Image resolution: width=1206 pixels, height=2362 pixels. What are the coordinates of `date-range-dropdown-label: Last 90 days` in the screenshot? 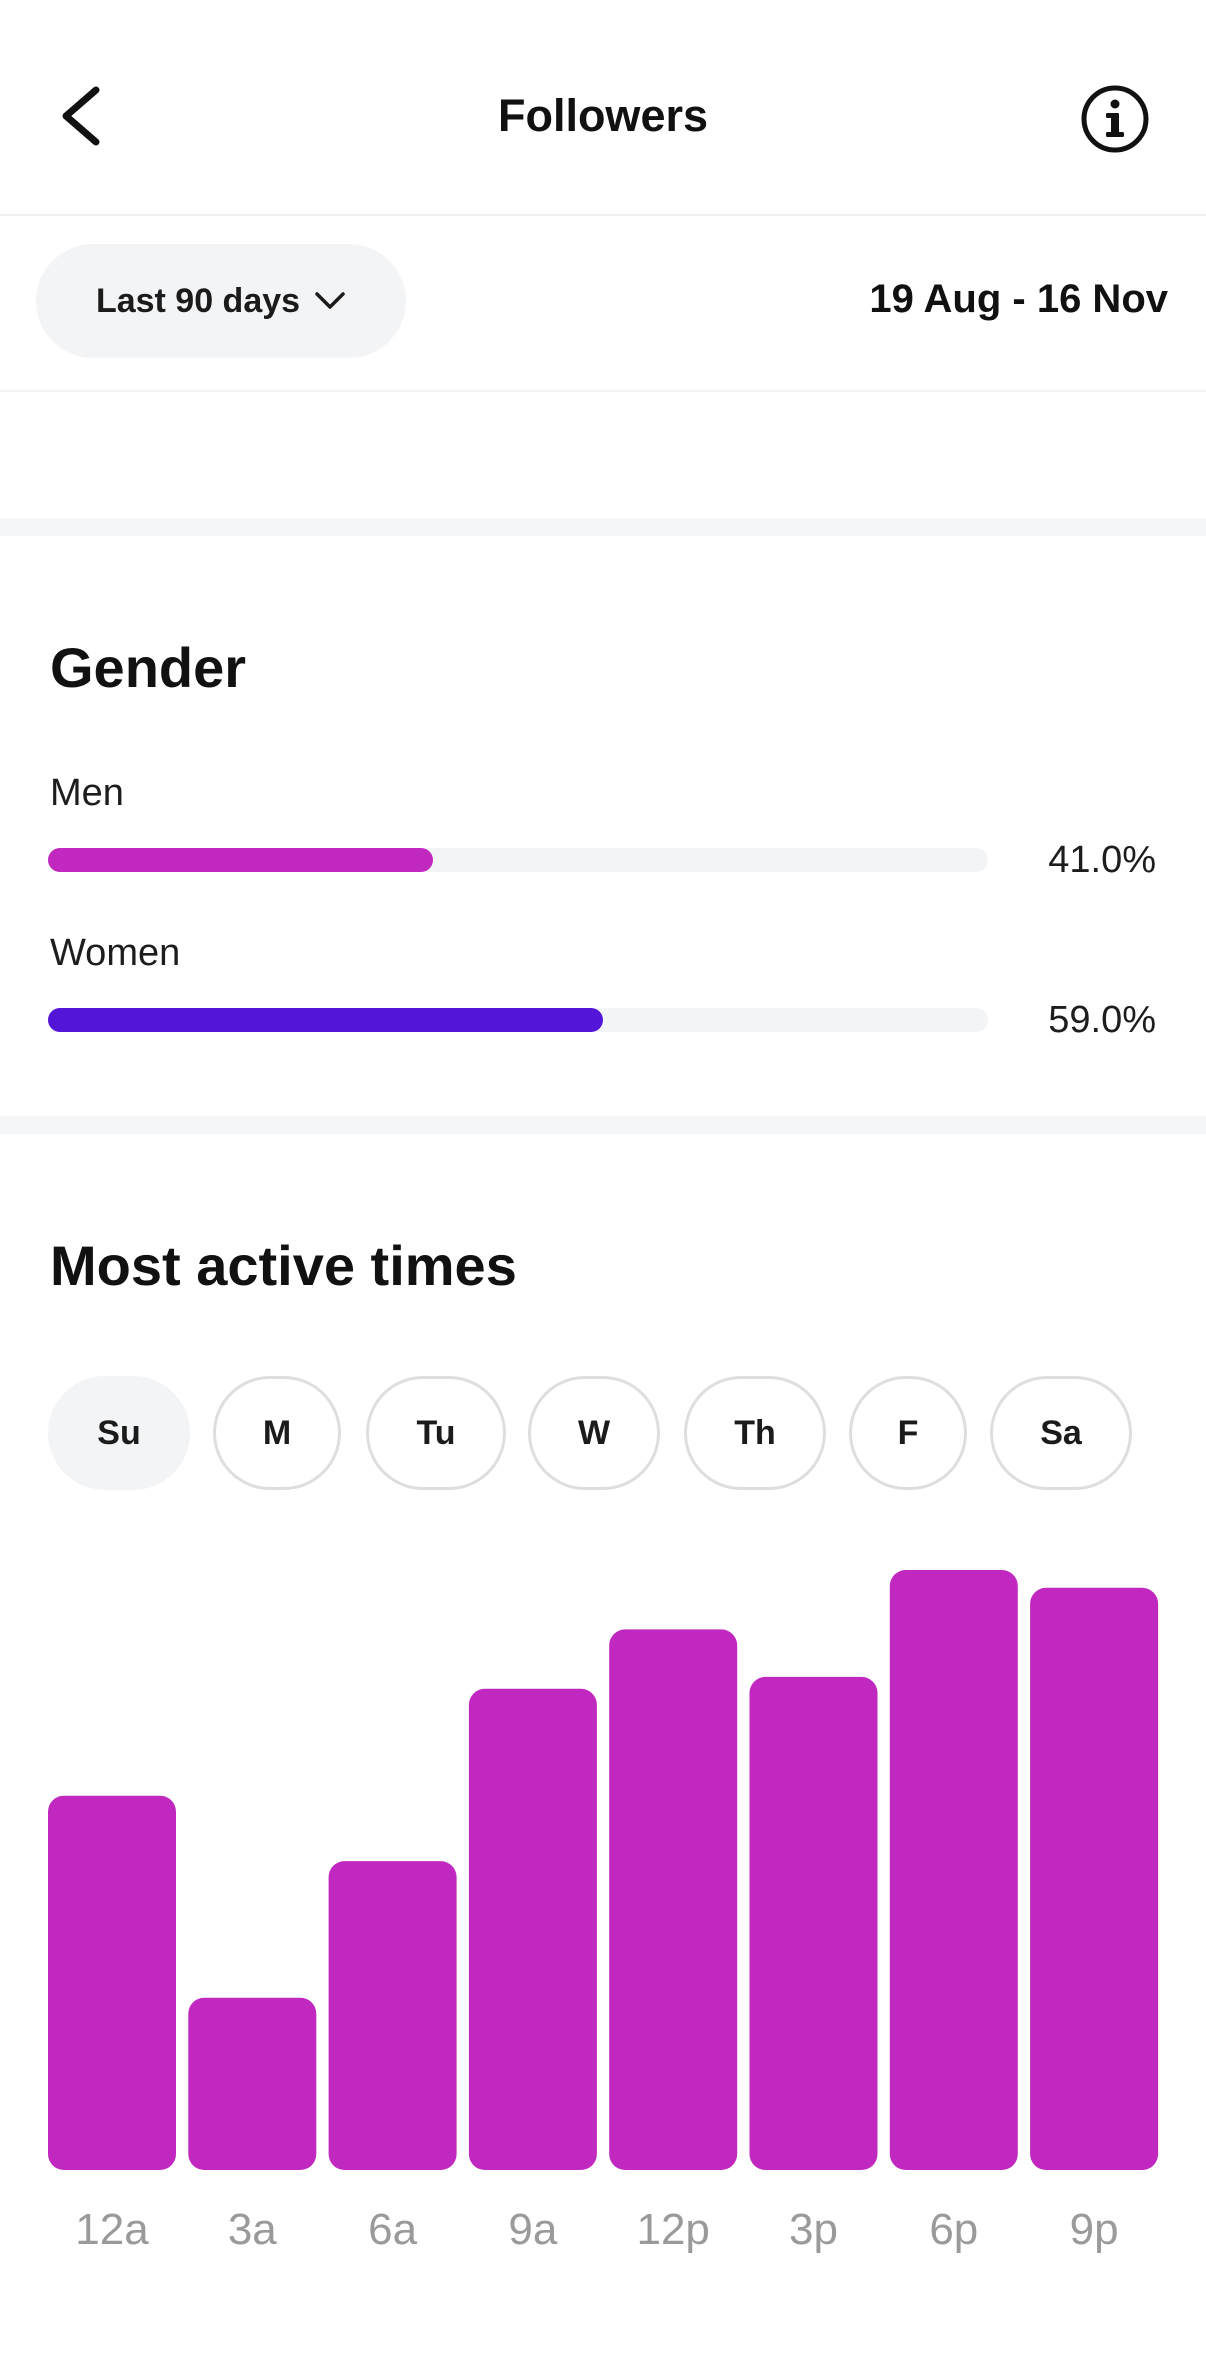 It's located at (198, 300).